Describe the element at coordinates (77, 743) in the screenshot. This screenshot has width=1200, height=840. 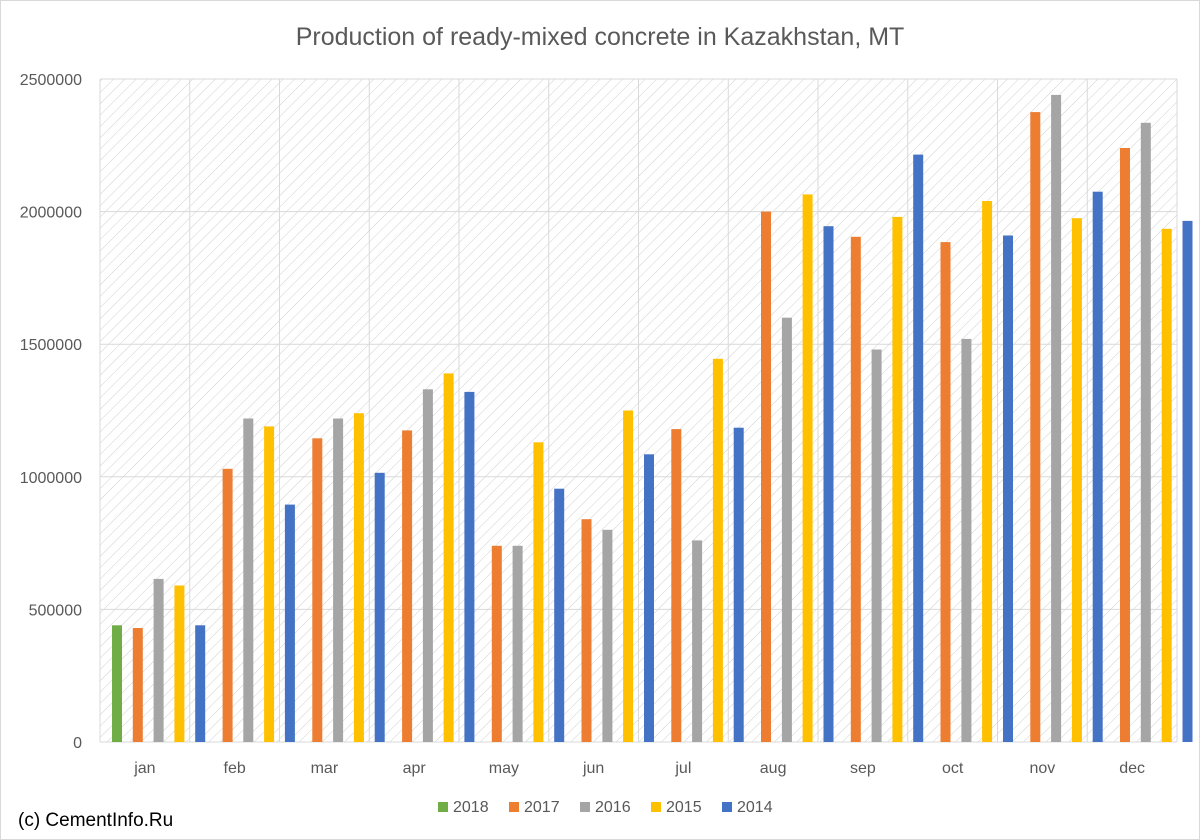
I see `y-tick-label: 0` at that location.